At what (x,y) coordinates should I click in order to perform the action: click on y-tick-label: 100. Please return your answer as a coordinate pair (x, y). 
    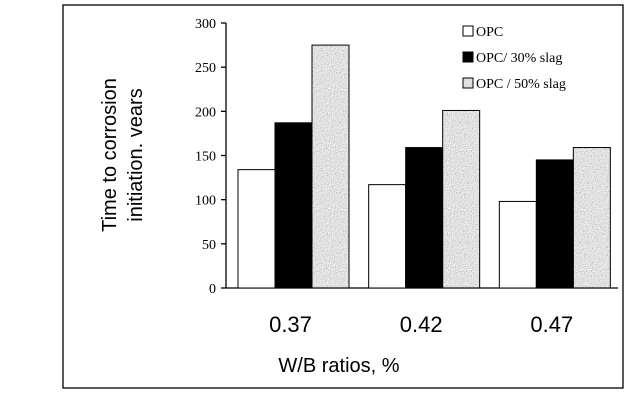
    Looking at the image, I should click on (205, 201).